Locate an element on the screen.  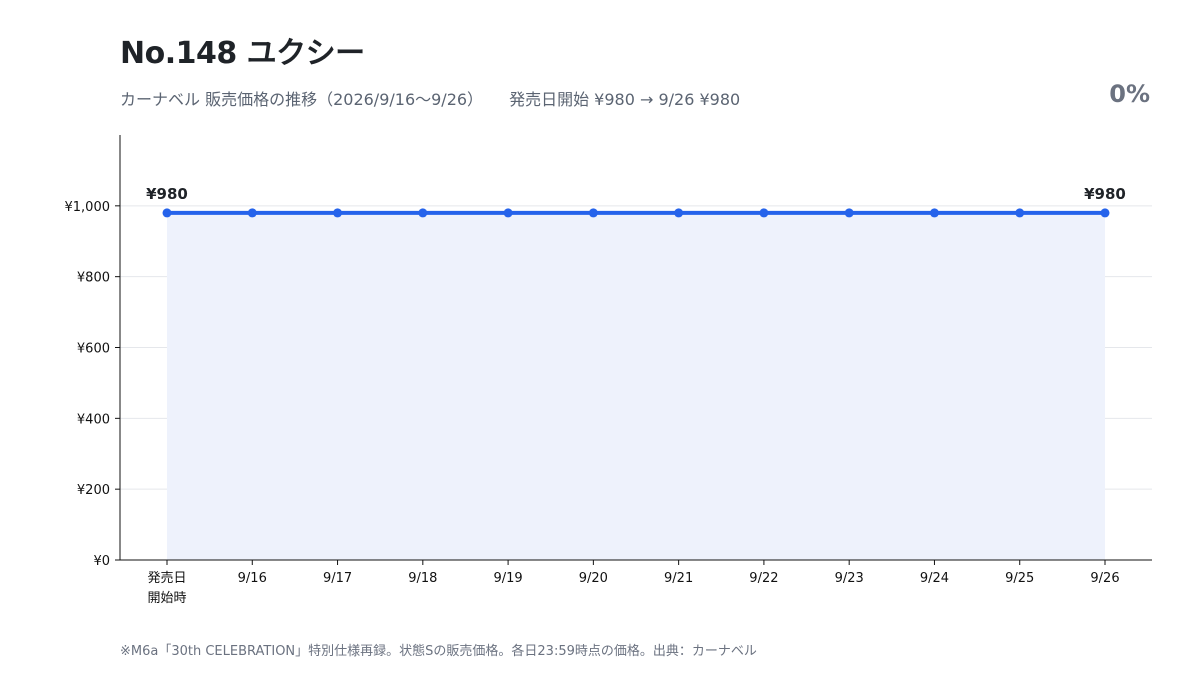
x-tick-label-line: 9/24 is located at coordinates (934, 578).